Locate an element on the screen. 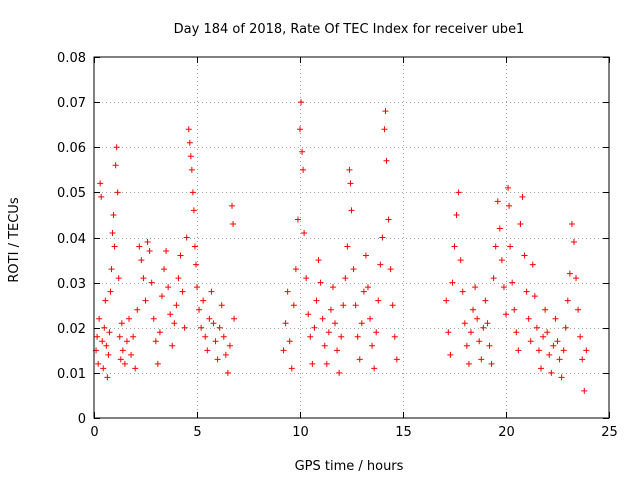 Image resolution: width=640 pixels, height=480 pixels. x-tick-label: 15 is located at coordinates (403, 432).